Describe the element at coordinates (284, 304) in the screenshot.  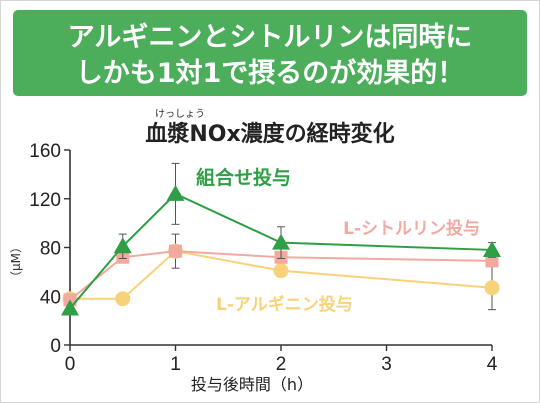
I see `series-label: L-アルギニン投与` at that location.